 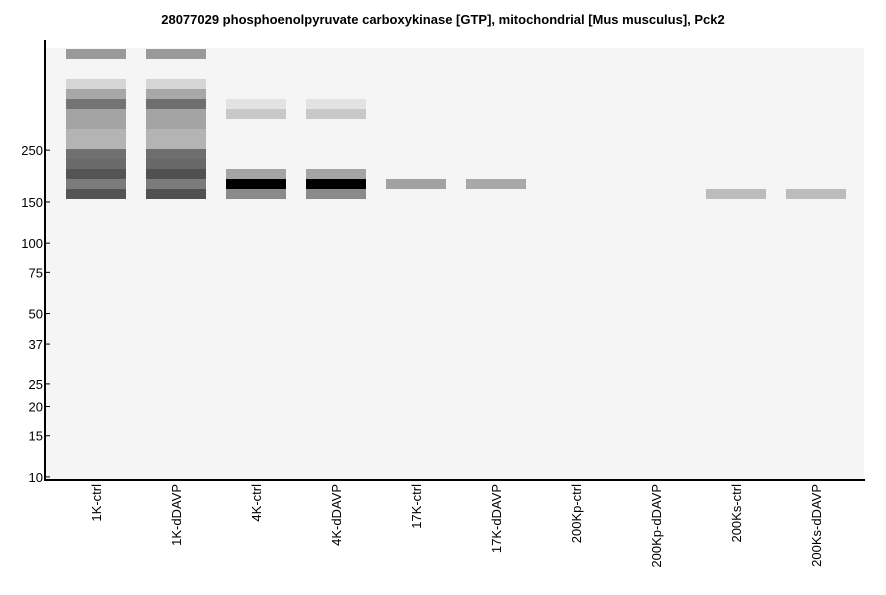 I want to click on lane-label-1K-ctrl: 1K-ctrl, so click(x=96, y=503).